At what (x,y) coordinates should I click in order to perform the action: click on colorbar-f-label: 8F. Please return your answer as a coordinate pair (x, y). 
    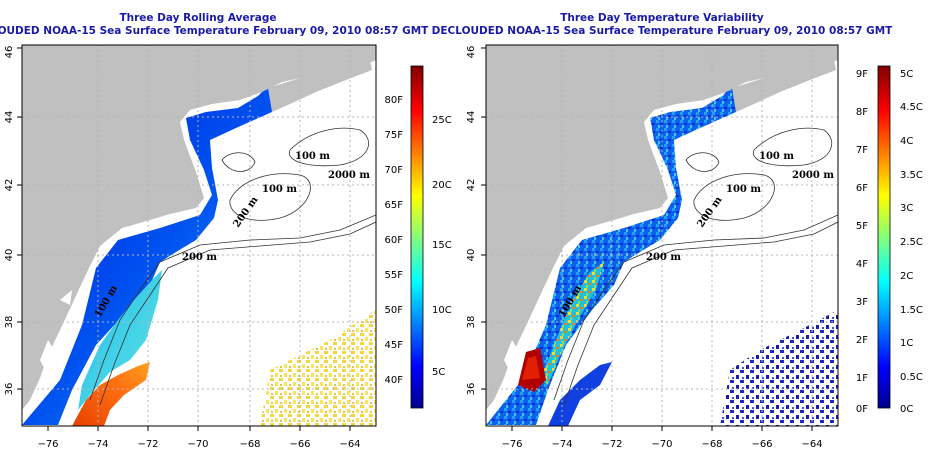
    Looking at the image, I should click on (862, 112).